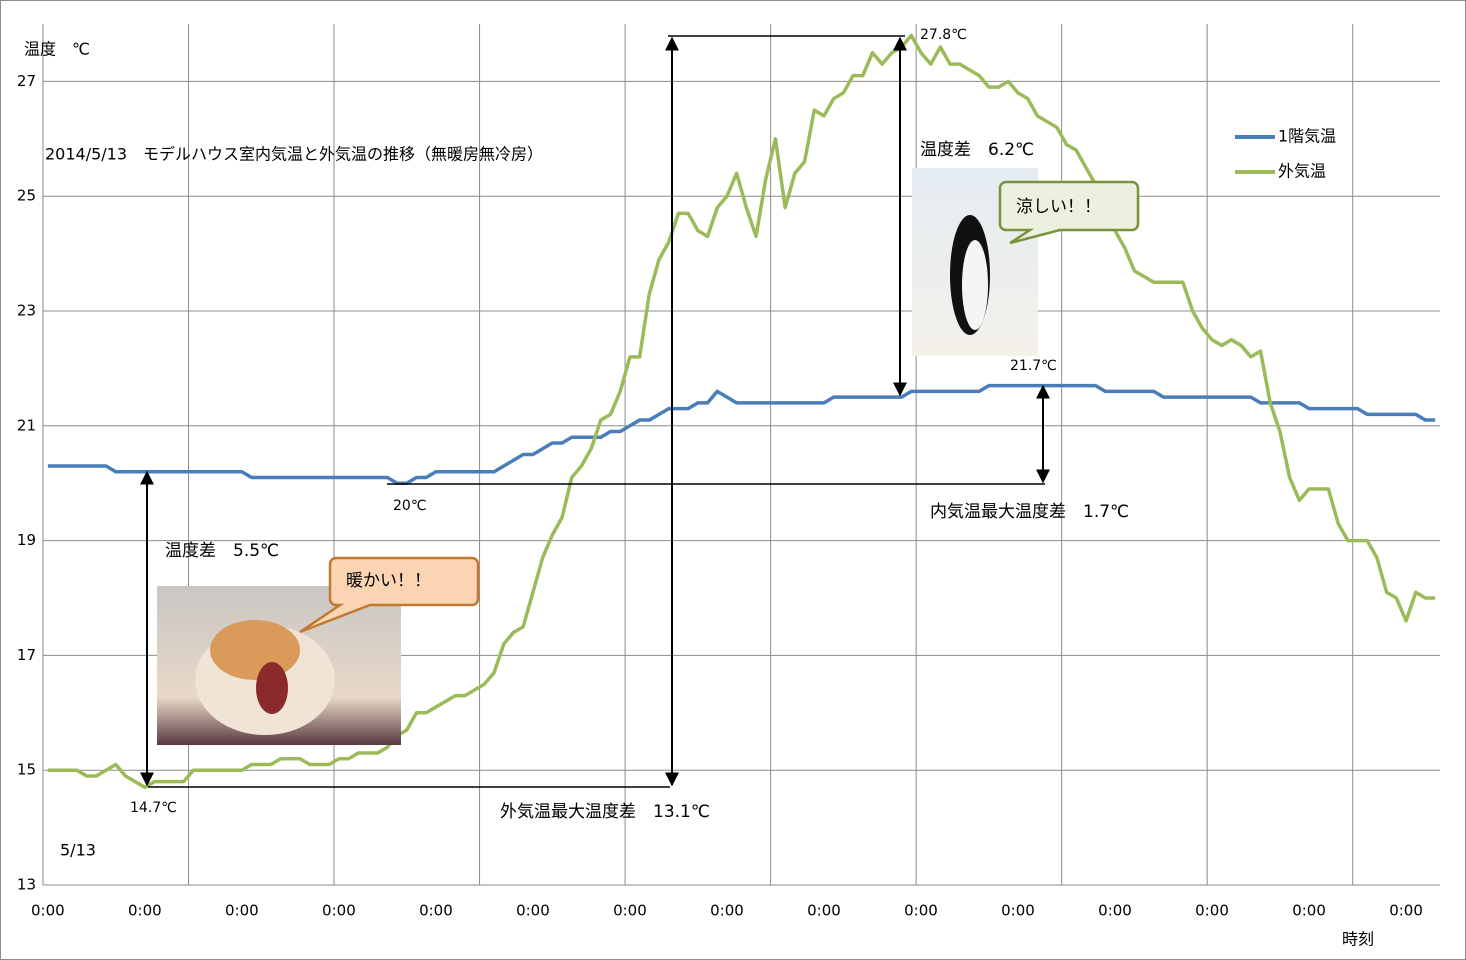  I want to click on annotation: 内気温最大温度差 1.7℃, so click(1029, 512).